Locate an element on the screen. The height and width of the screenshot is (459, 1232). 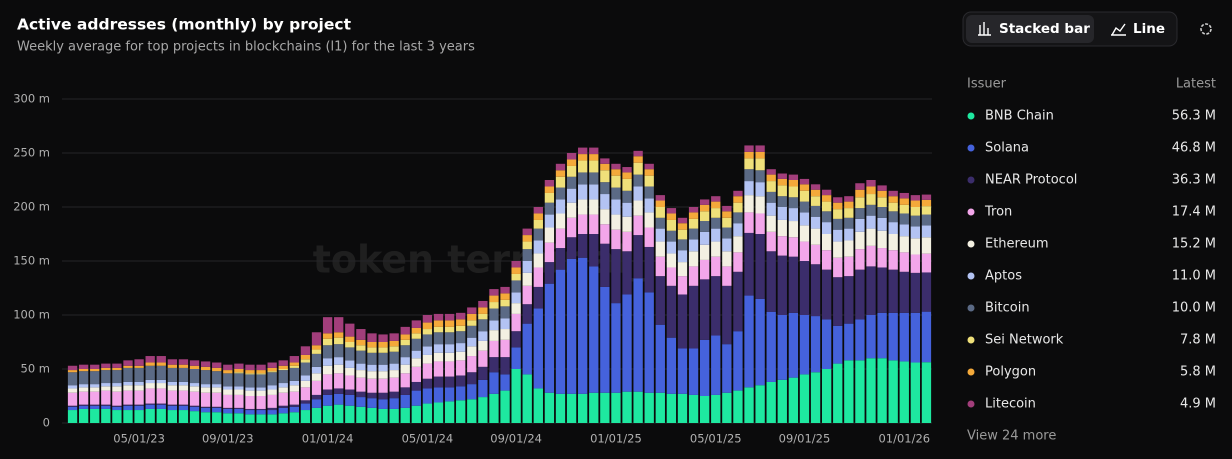
view-button-active is located at coordinates (1030, 29).